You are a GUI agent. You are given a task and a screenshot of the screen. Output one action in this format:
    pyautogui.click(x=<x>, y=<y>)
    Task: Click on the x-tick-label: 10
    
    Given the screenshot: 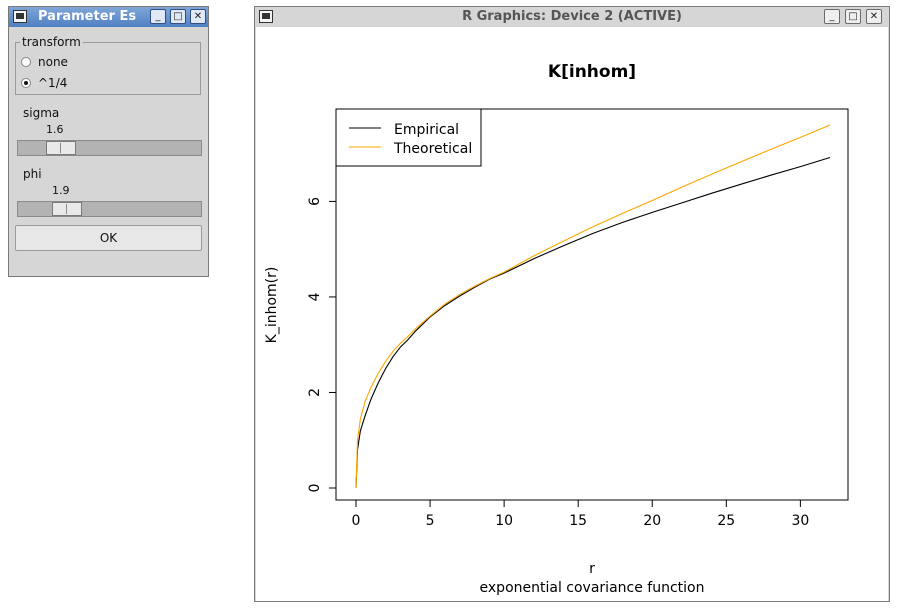 What is the action you would take?
    pyautogui.click(x=504, y=521)
    